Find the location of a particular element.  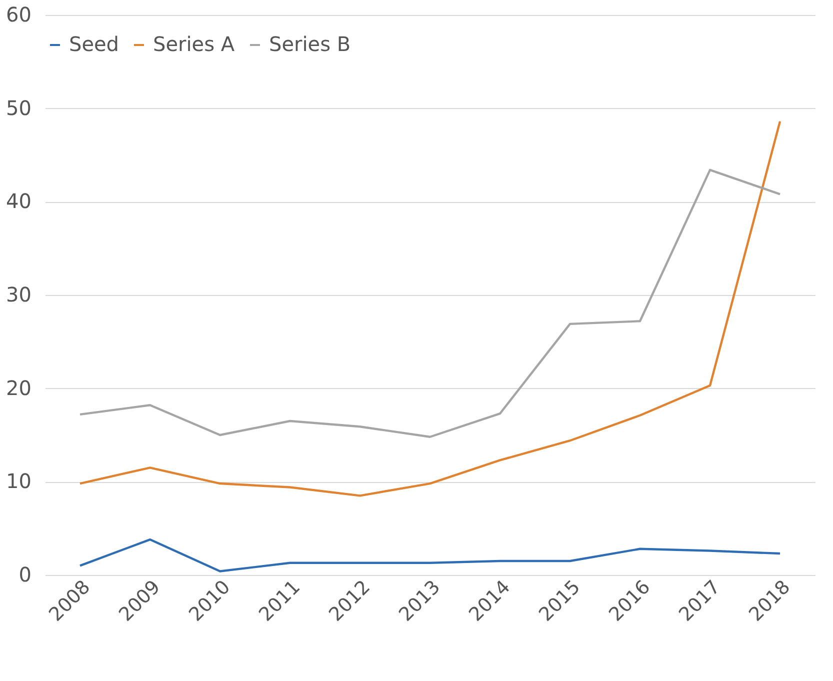

y-tick-label: 60 is located at coordinates (19, 14).